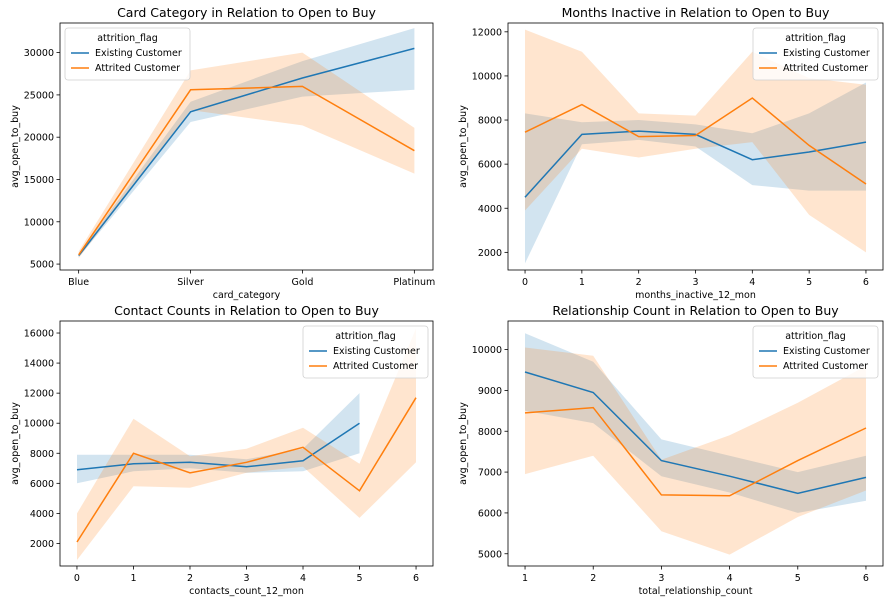  Describe the element at coordinates (246, 12) in the screenshot. I see `chart-title: Card Category in Relation to Open to Buy` at that location.